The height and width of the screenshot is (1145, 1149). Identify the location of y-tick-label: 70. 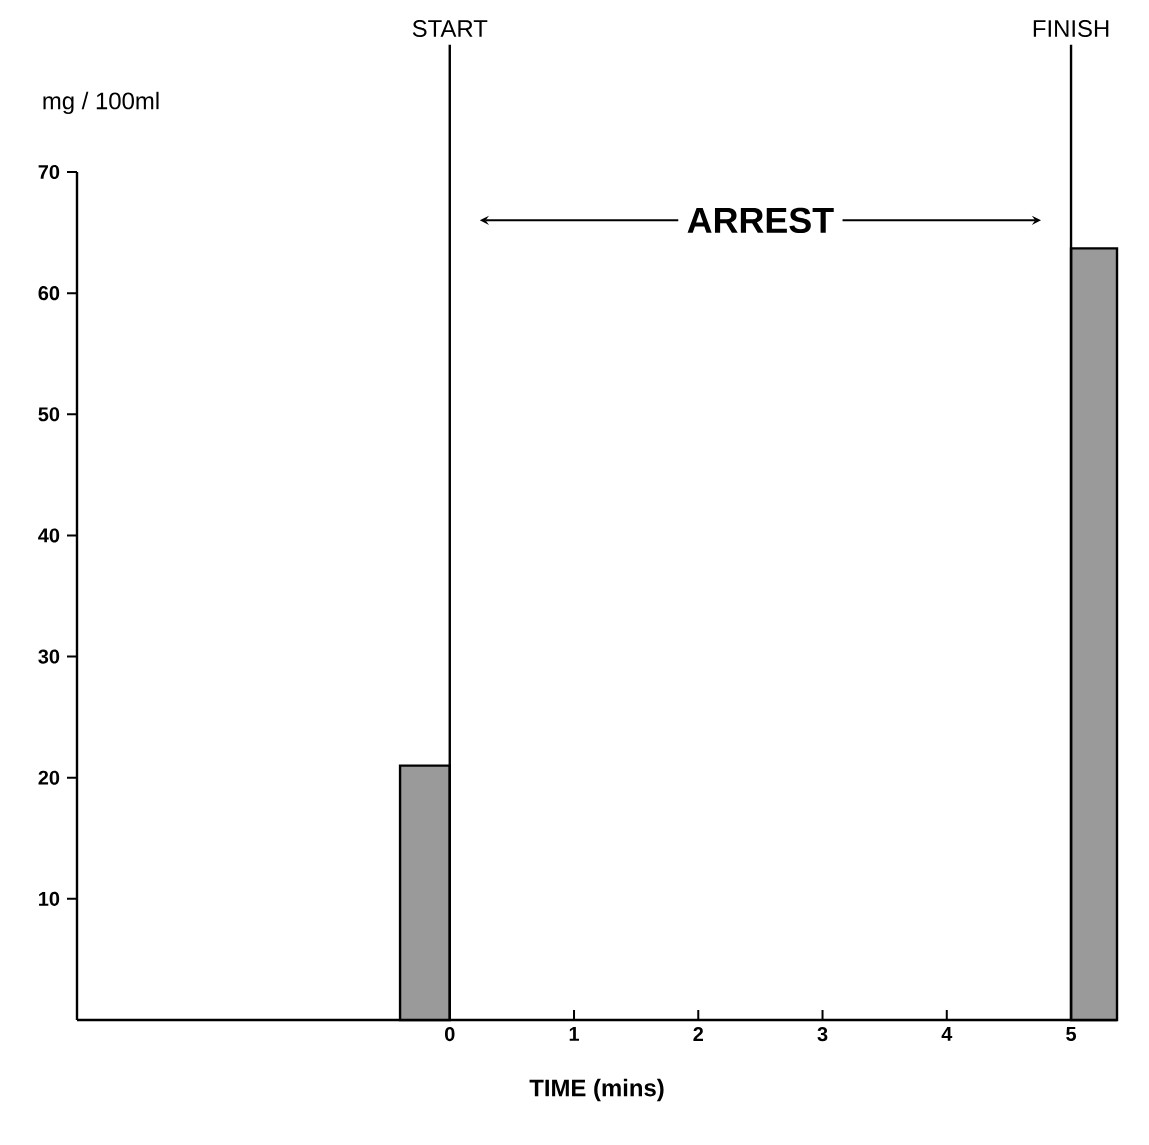
(49, 172).